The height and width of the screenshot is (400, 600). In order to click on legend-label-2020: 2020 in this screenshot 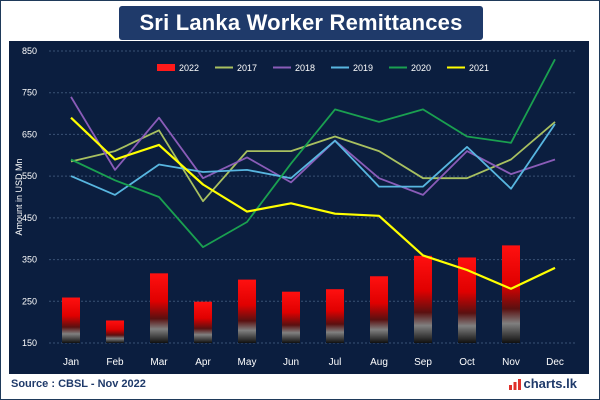, I will do `click(421, 68)`.